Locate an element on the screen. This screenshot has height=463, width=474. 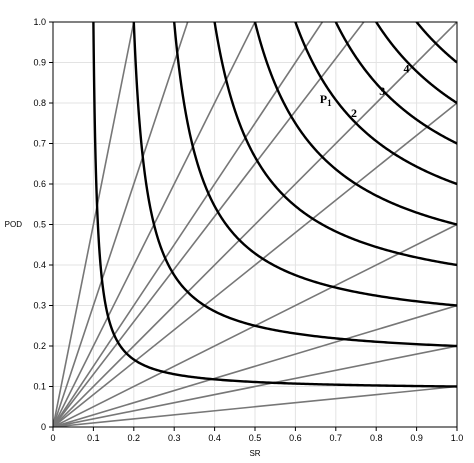
y-axis: 0 0.1 0.2 0.3 0.4 0.5 0.6 0.7 0.8 0.9 1.0 is located at coordinates (43, 224).